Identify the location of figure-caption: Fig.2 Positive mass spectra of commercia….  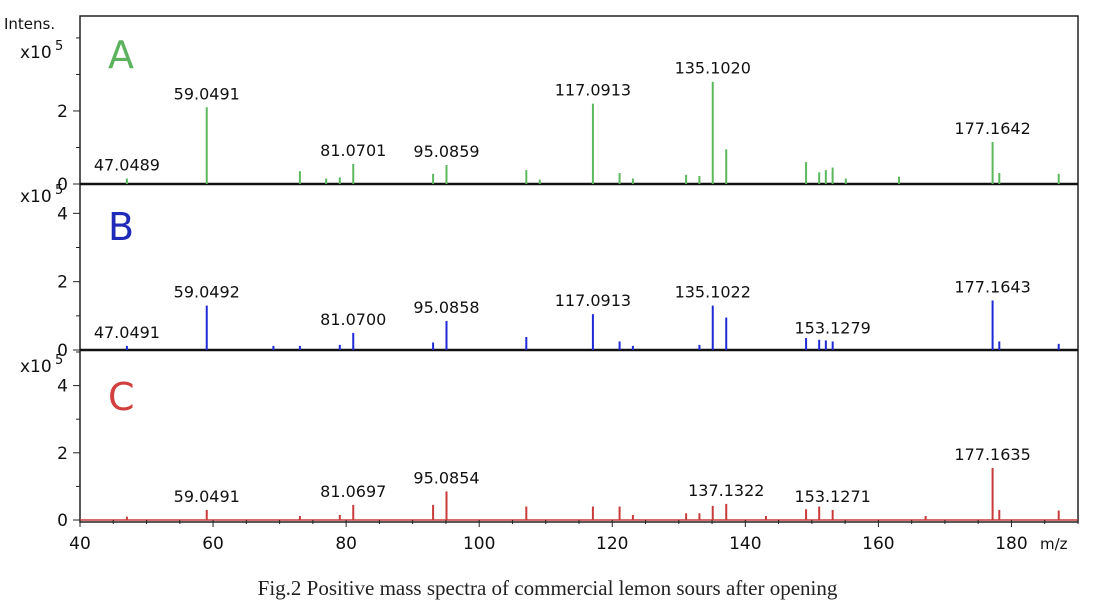
(547, 588).